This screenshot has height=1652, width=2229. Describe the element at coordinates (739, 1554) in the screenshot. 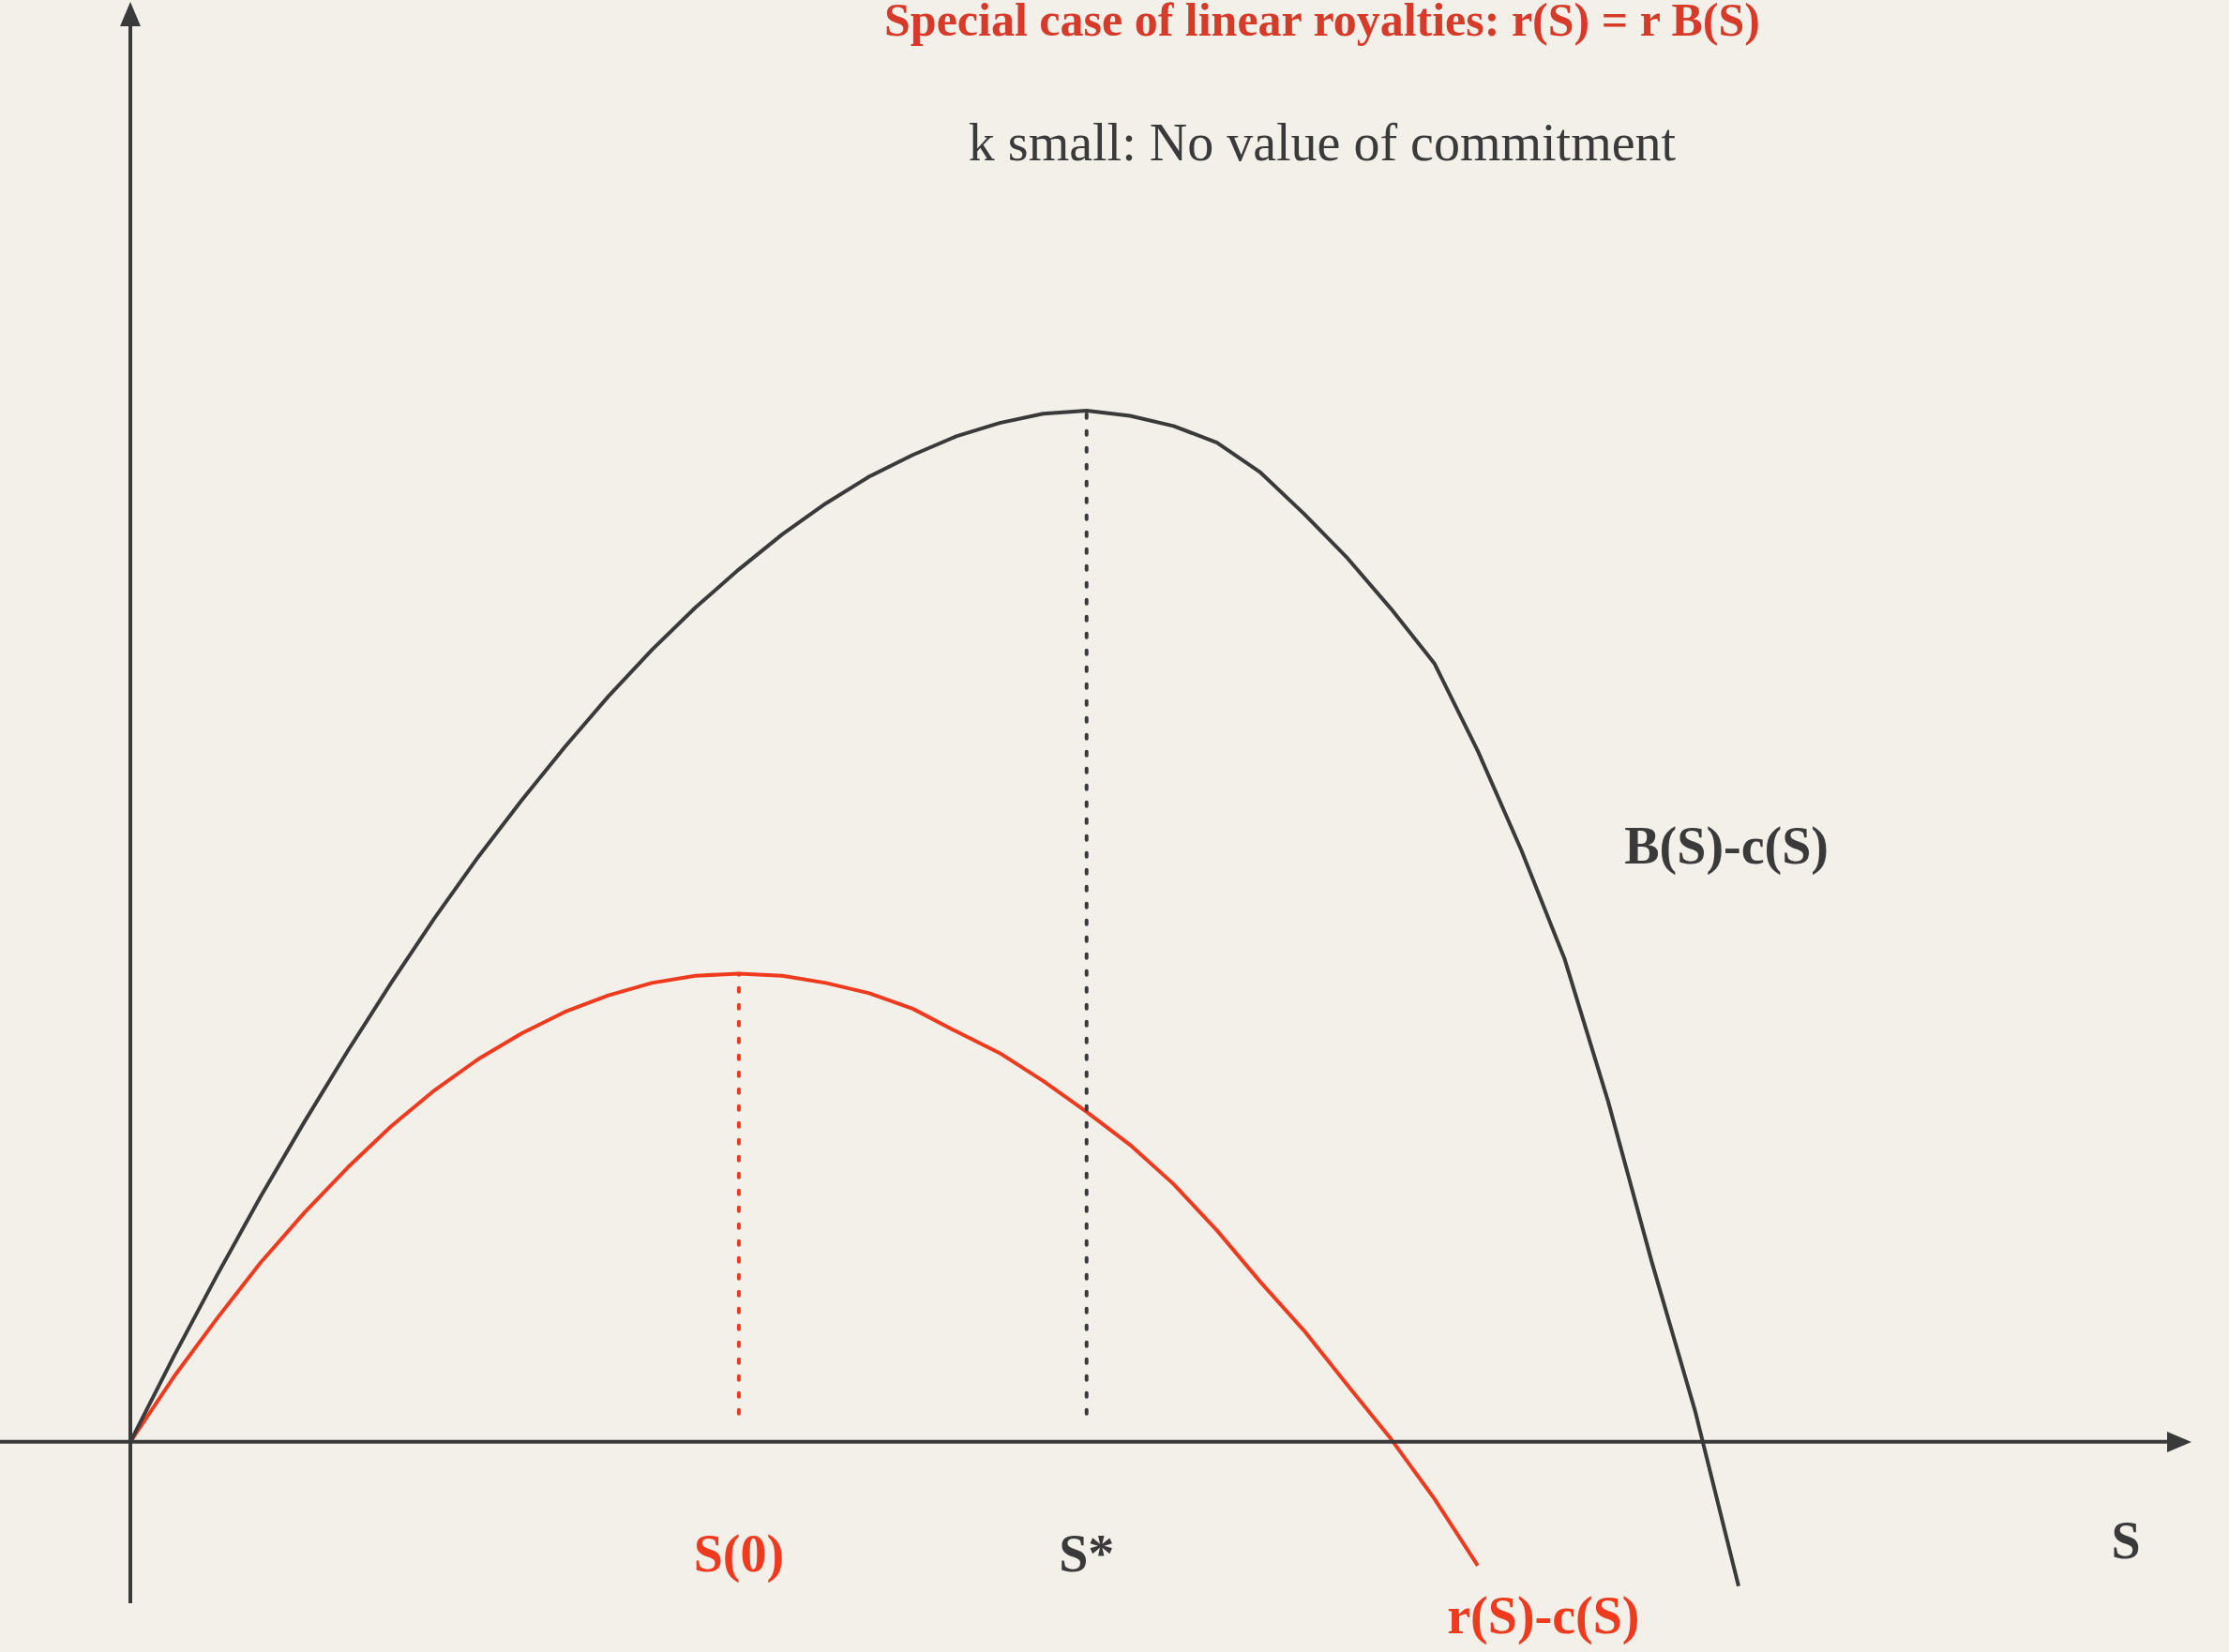

I see `x-tick-label: S(0)` at that location.